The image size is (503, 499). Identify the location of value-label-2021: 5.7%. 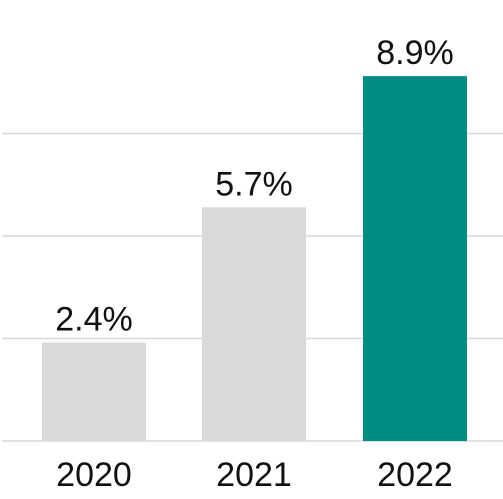
(254, 184).